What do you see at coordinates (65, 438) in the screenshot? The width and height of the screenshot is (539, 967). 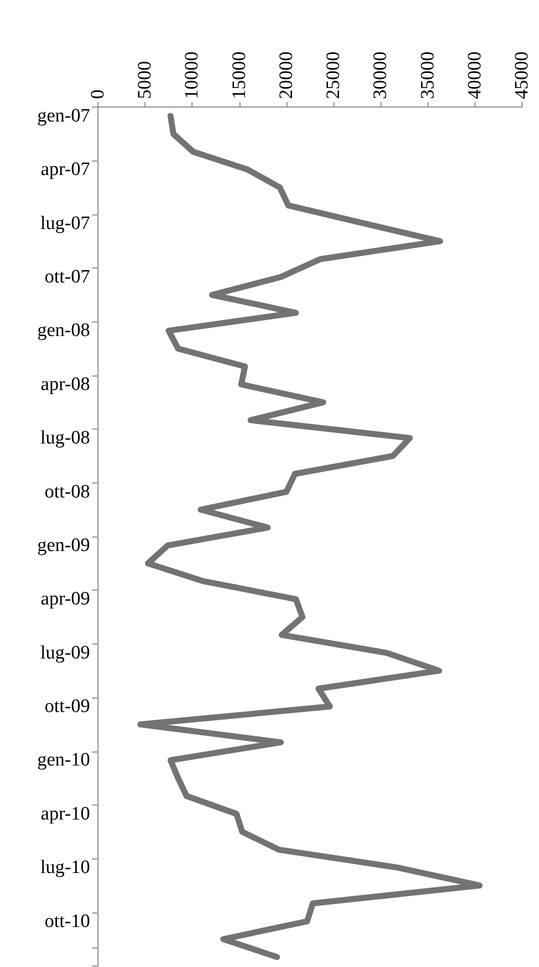 I see `y-tick-label: lug-08` at bounding box center [65, 438].